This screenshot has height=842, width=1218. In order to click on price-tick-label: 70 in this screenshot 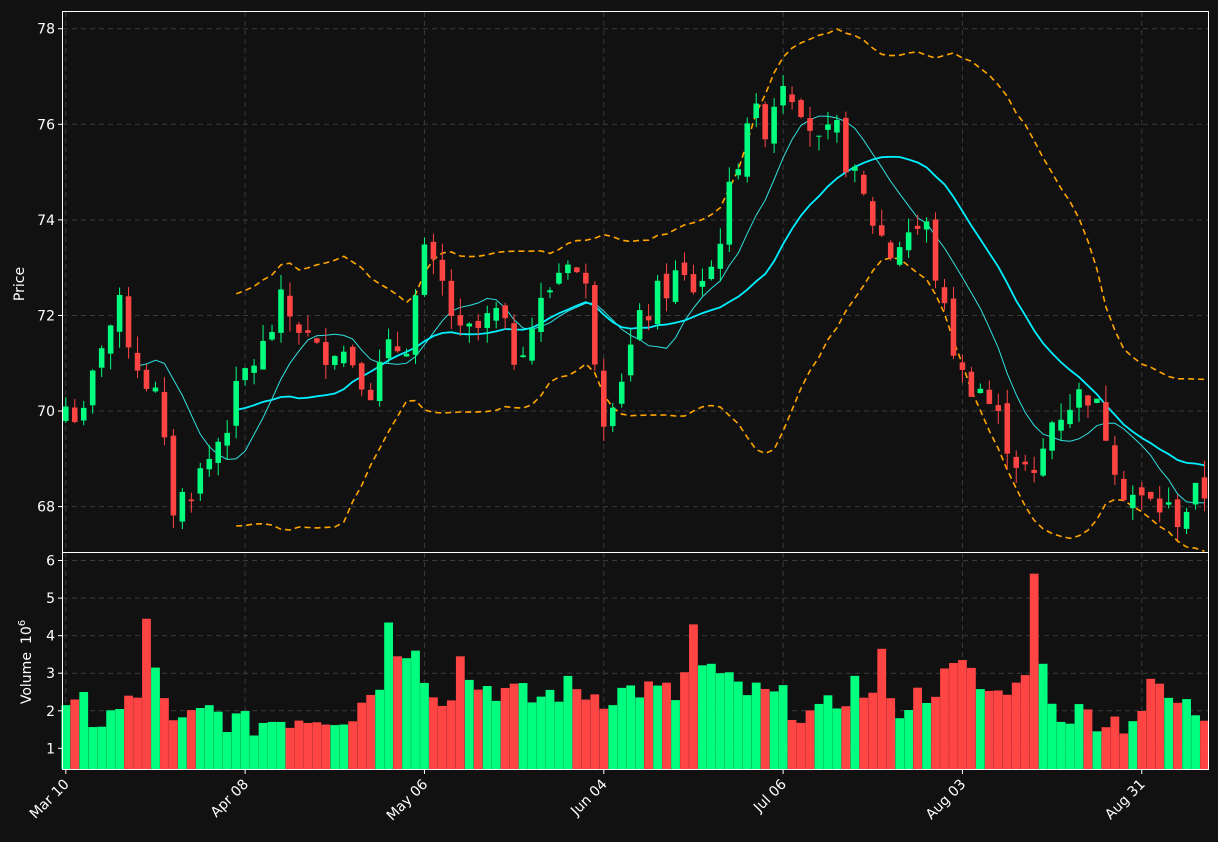, I will do `click(46, 412)`.